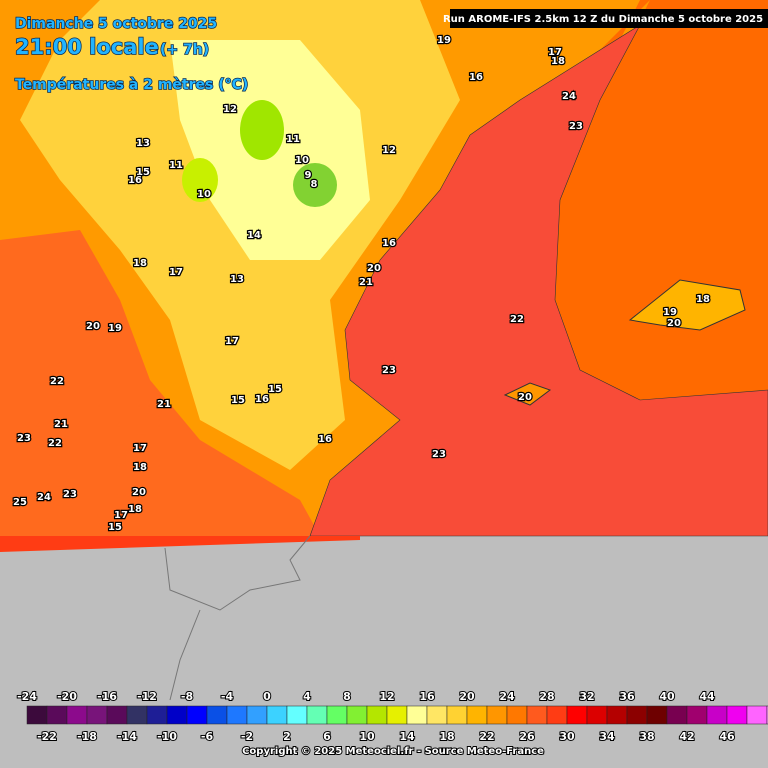  I want to click on temperature-label: 25, so click(20, 502).